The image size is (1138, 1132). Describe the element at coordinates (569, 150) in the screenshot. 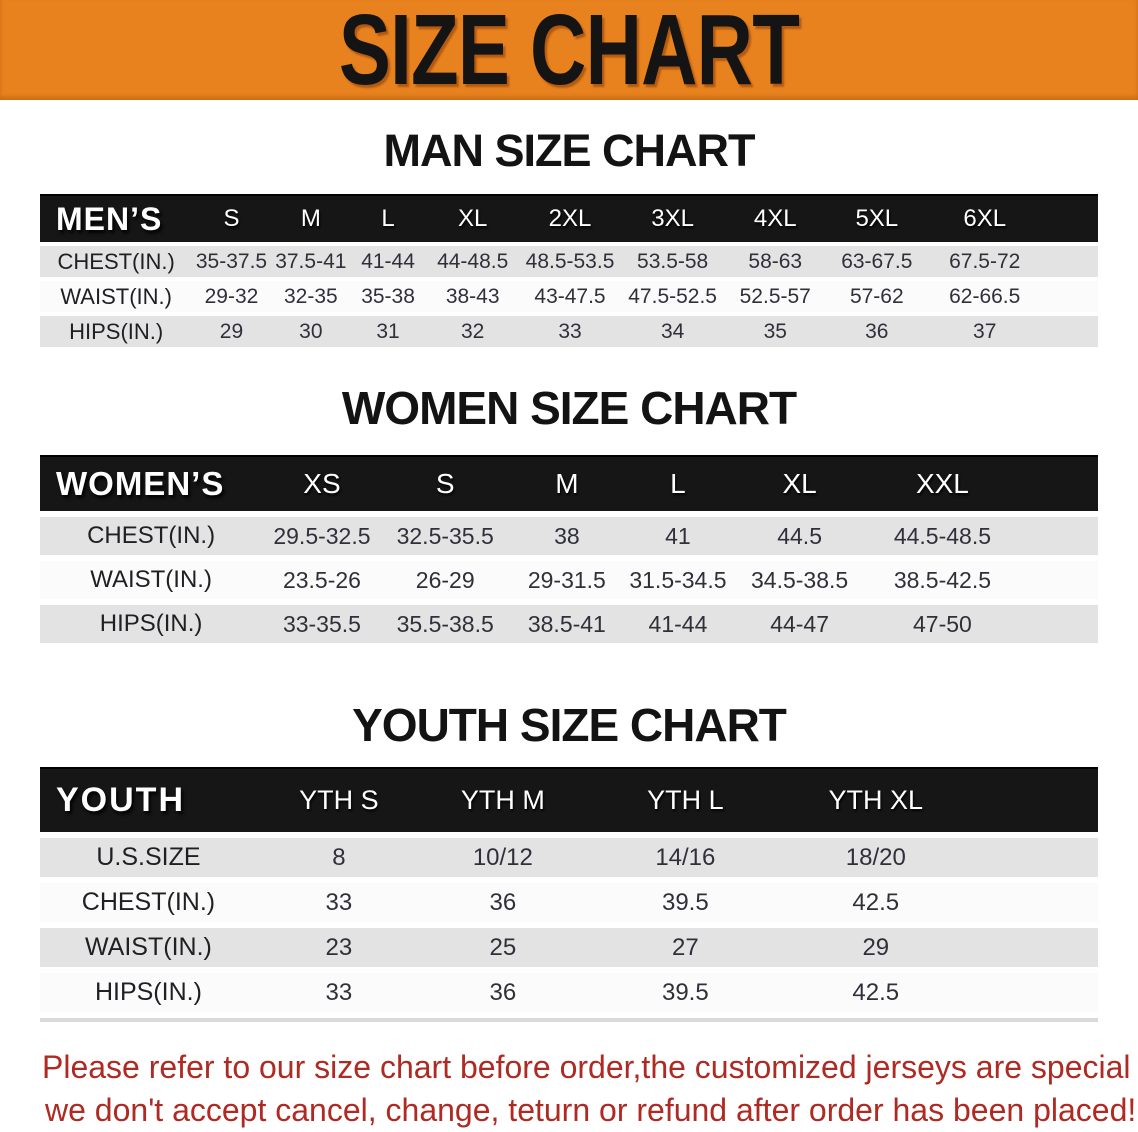

I see `man-size-chart-heading: MAN SIZE CHART` at that location.